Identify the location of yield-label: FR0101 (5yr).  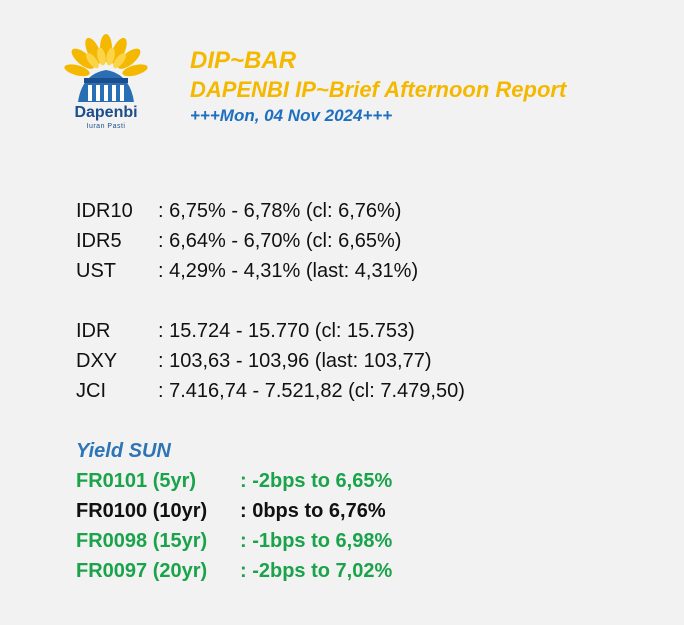
(136, 481).